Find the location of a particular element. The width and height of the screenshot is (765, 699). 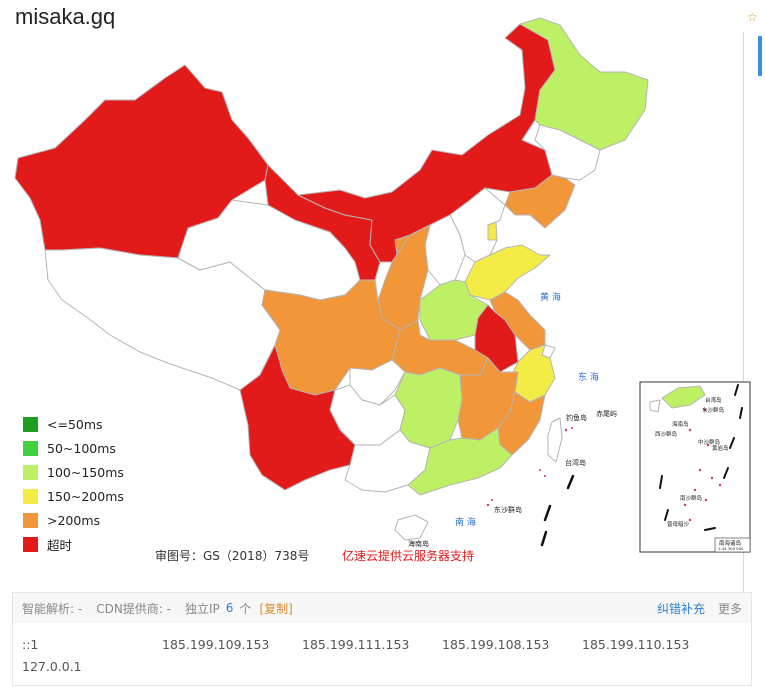

legend-label: >200ms is located at coordinates (74, 520).